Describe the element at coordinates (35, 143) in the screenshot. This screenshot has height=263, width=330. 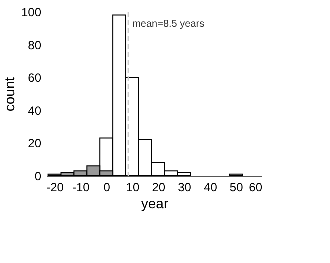
I see `y-tick-label: 20` at that location.